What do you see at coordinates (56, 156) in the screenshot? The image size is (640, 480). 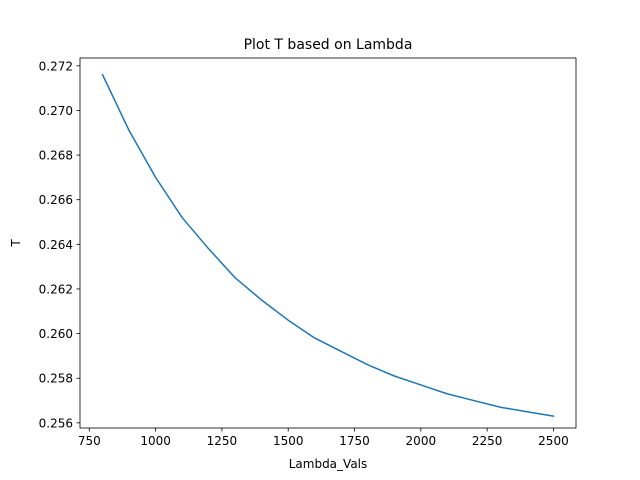 I see `y-tick-label: 0.268` at bounding box center [56, 156].